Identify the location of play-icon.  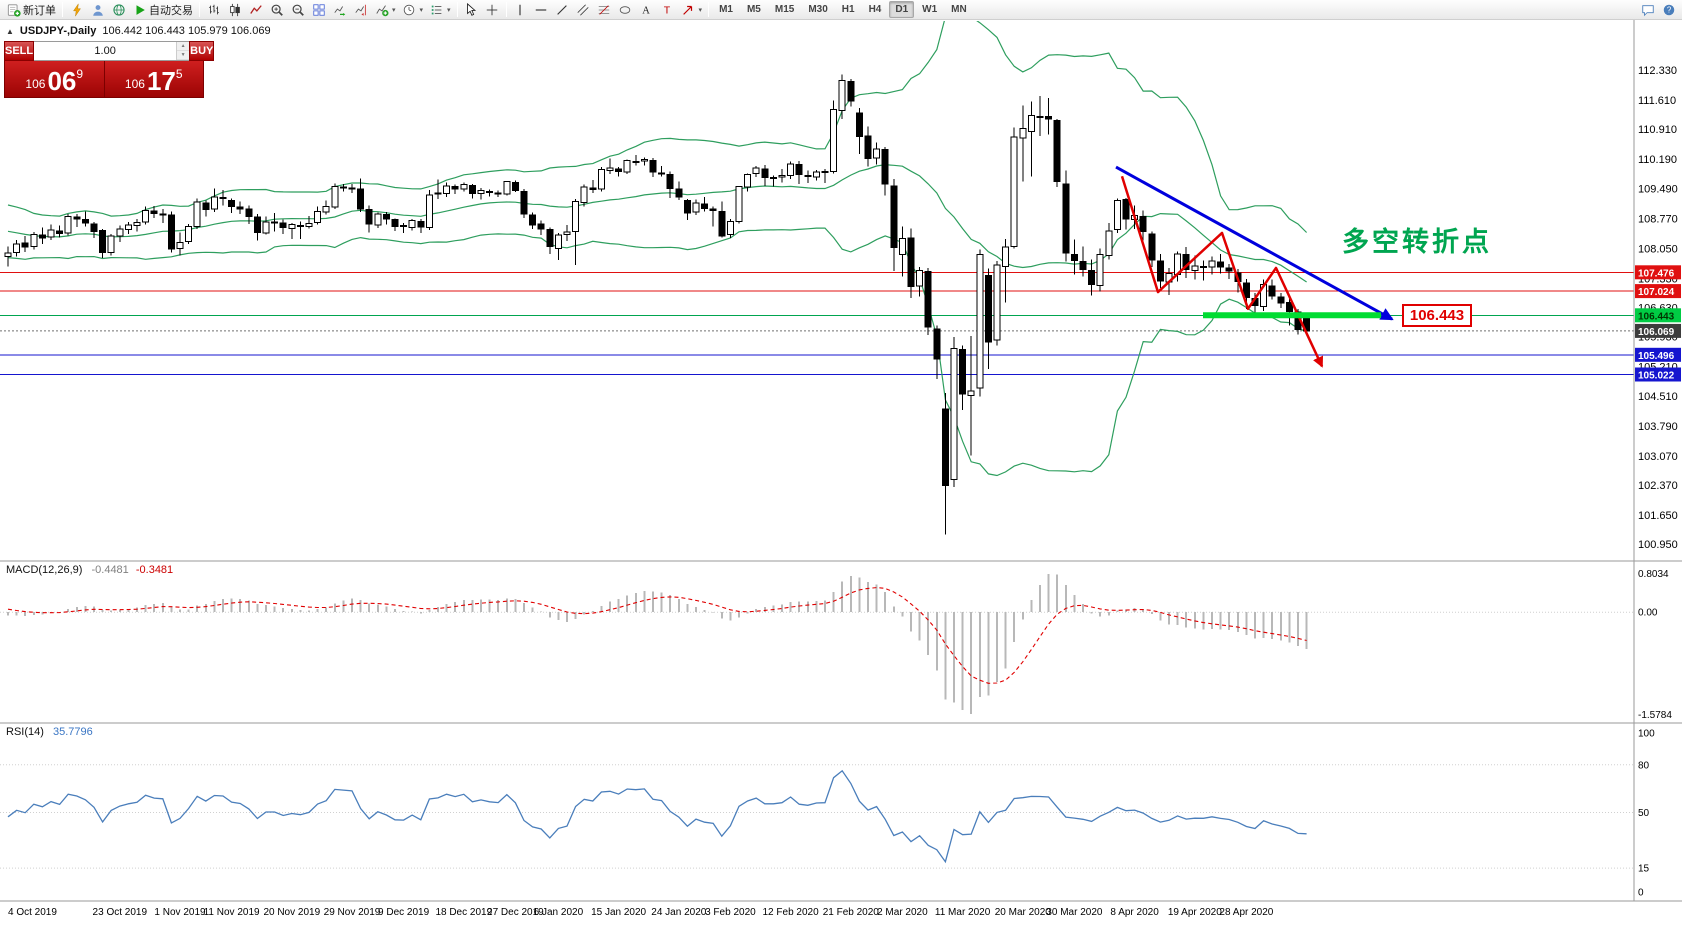
(139, 9).